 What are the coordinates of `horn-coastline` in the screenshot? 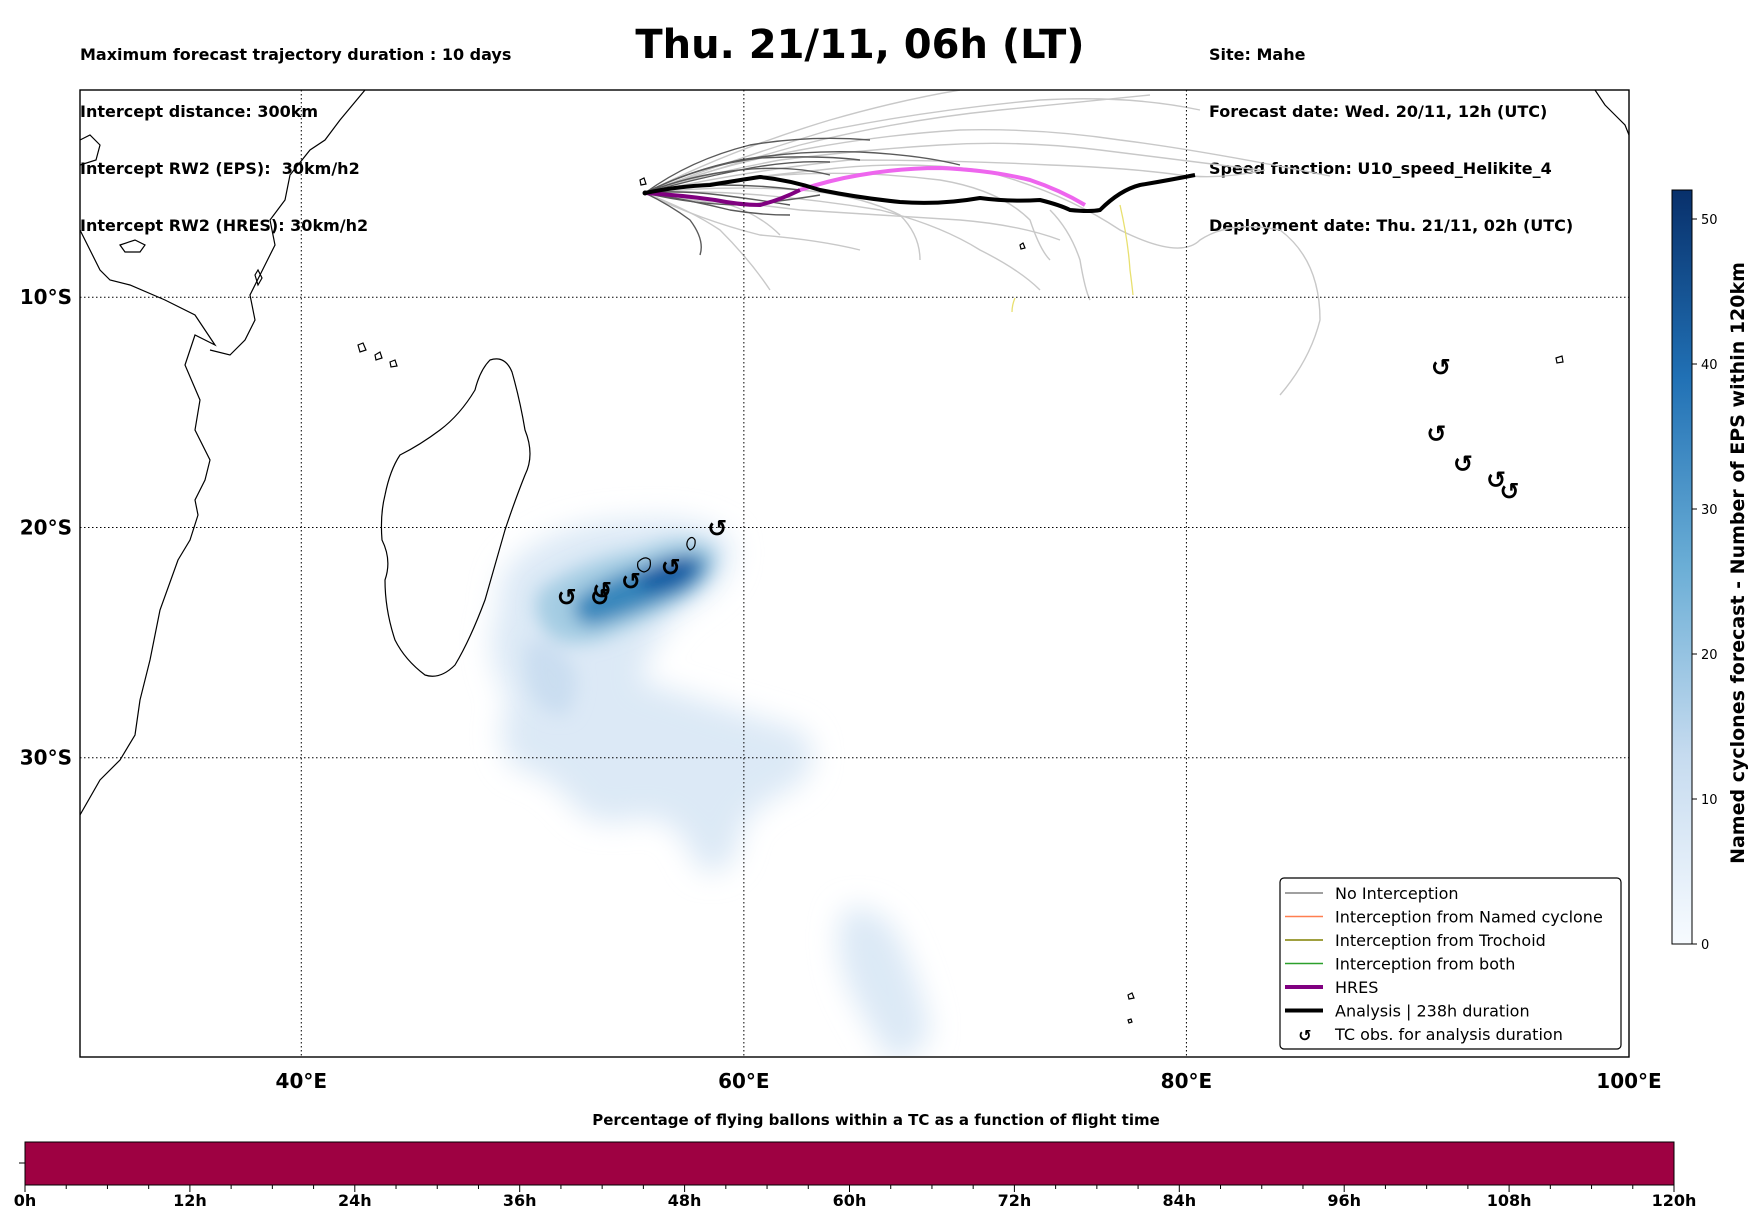 It's located at (90, 150).